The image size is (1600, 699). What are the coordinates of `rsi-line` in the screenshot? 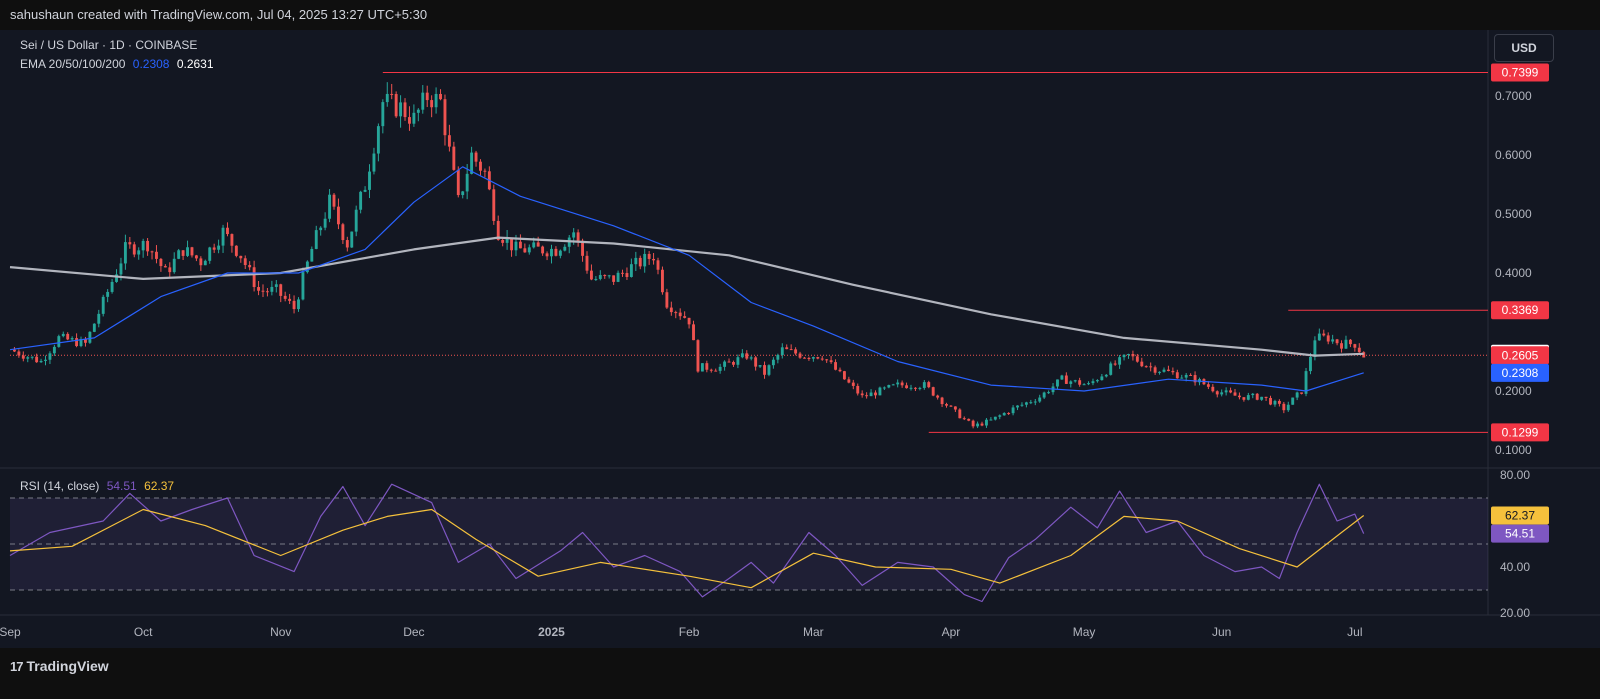 It's located at (687, 543).